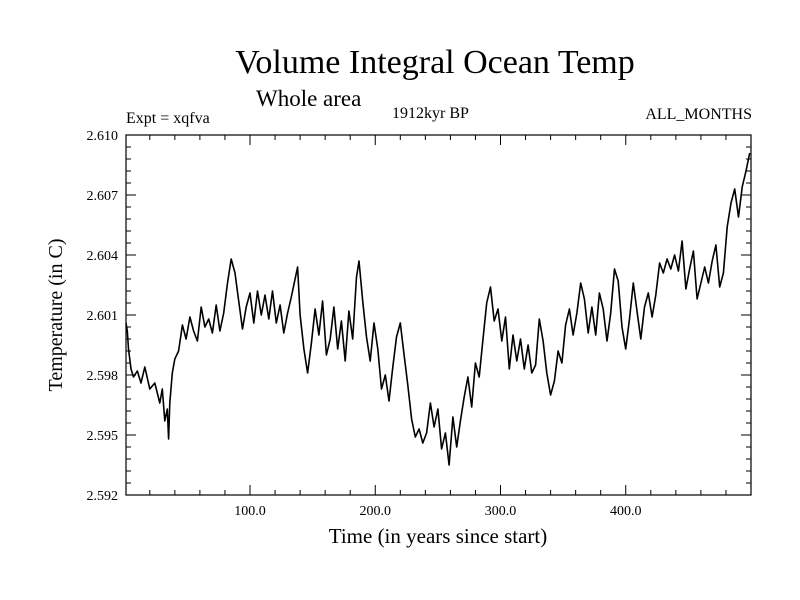 This screenshot has height=600, width=800. Describe the element at coordinates (375, 511) in the screenshot. I see `x-tick-label: 200.0` at that location.